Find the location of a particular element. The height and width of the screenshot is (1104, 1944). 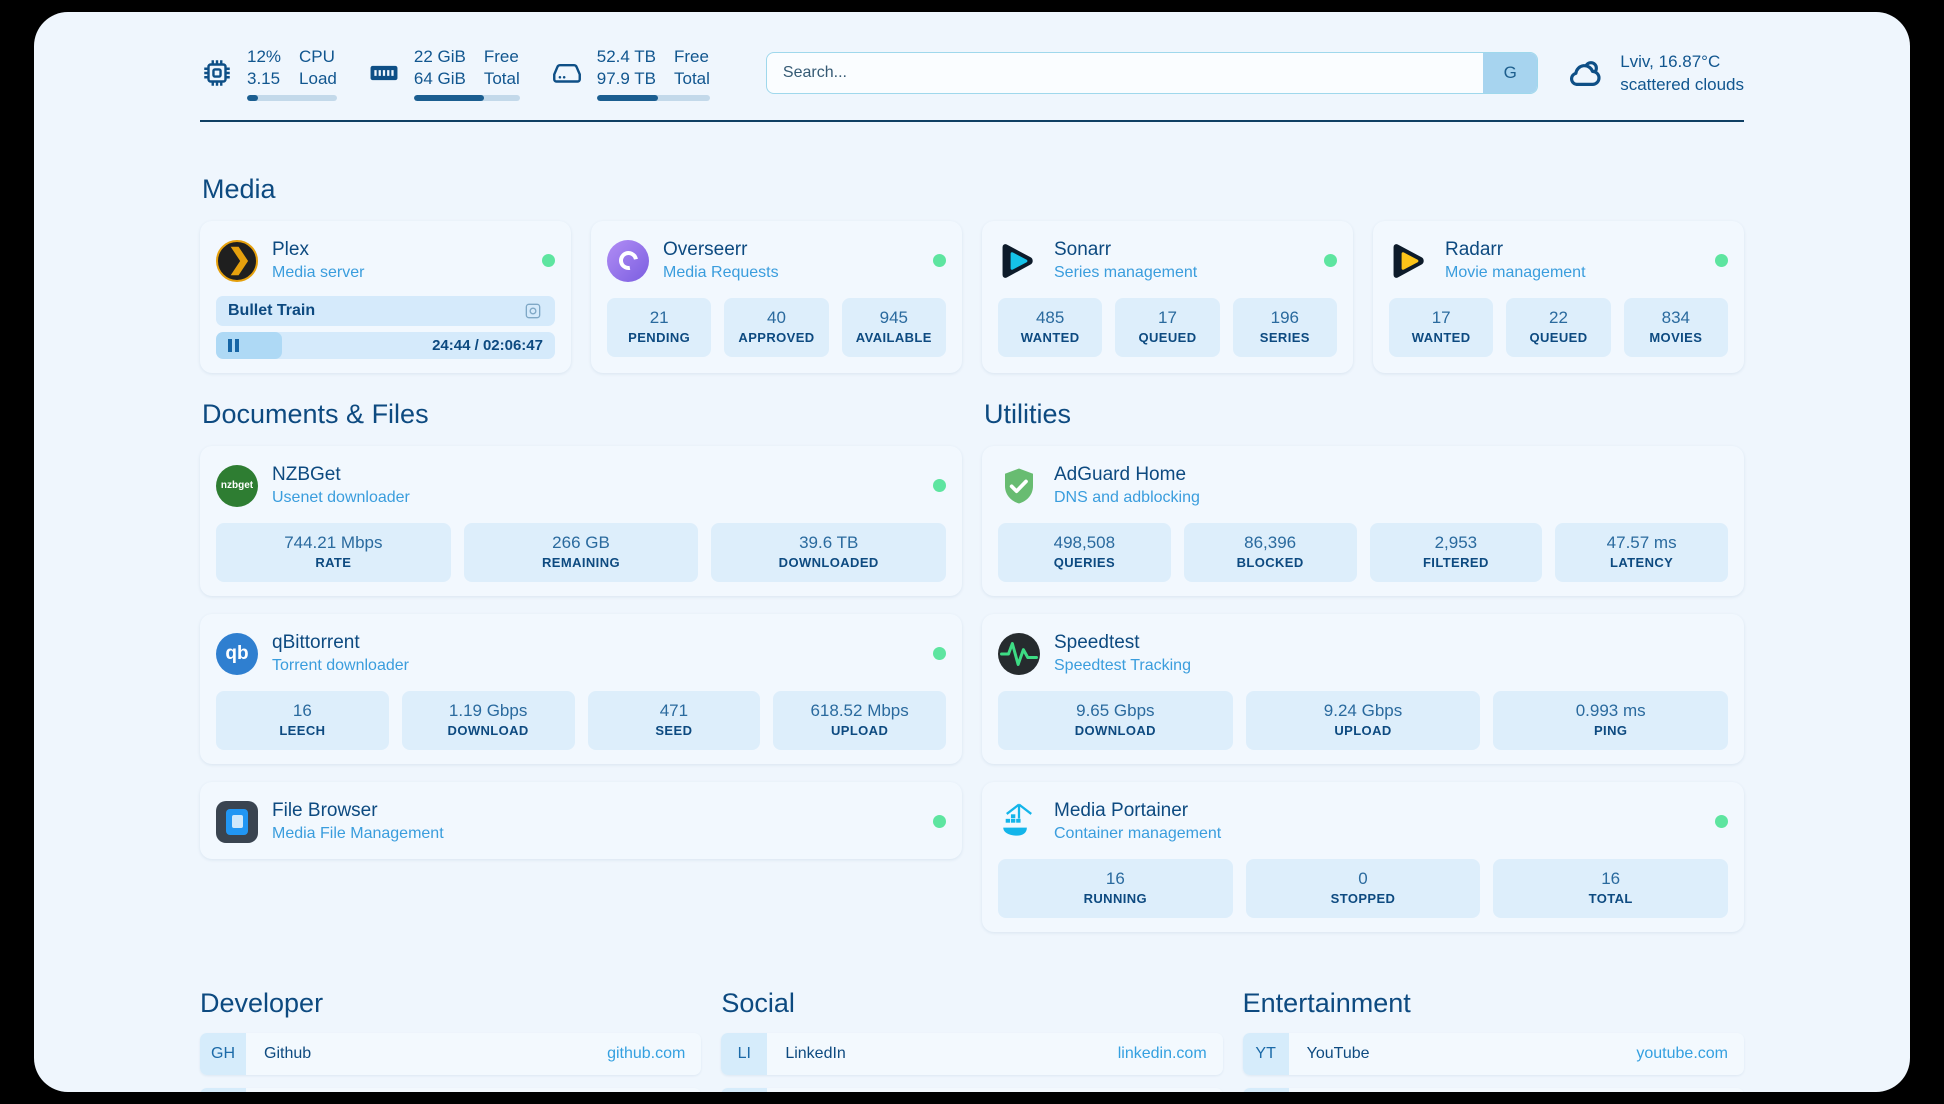

bookmark-item: GH Github github.com is located at coordinates (451, 1054).